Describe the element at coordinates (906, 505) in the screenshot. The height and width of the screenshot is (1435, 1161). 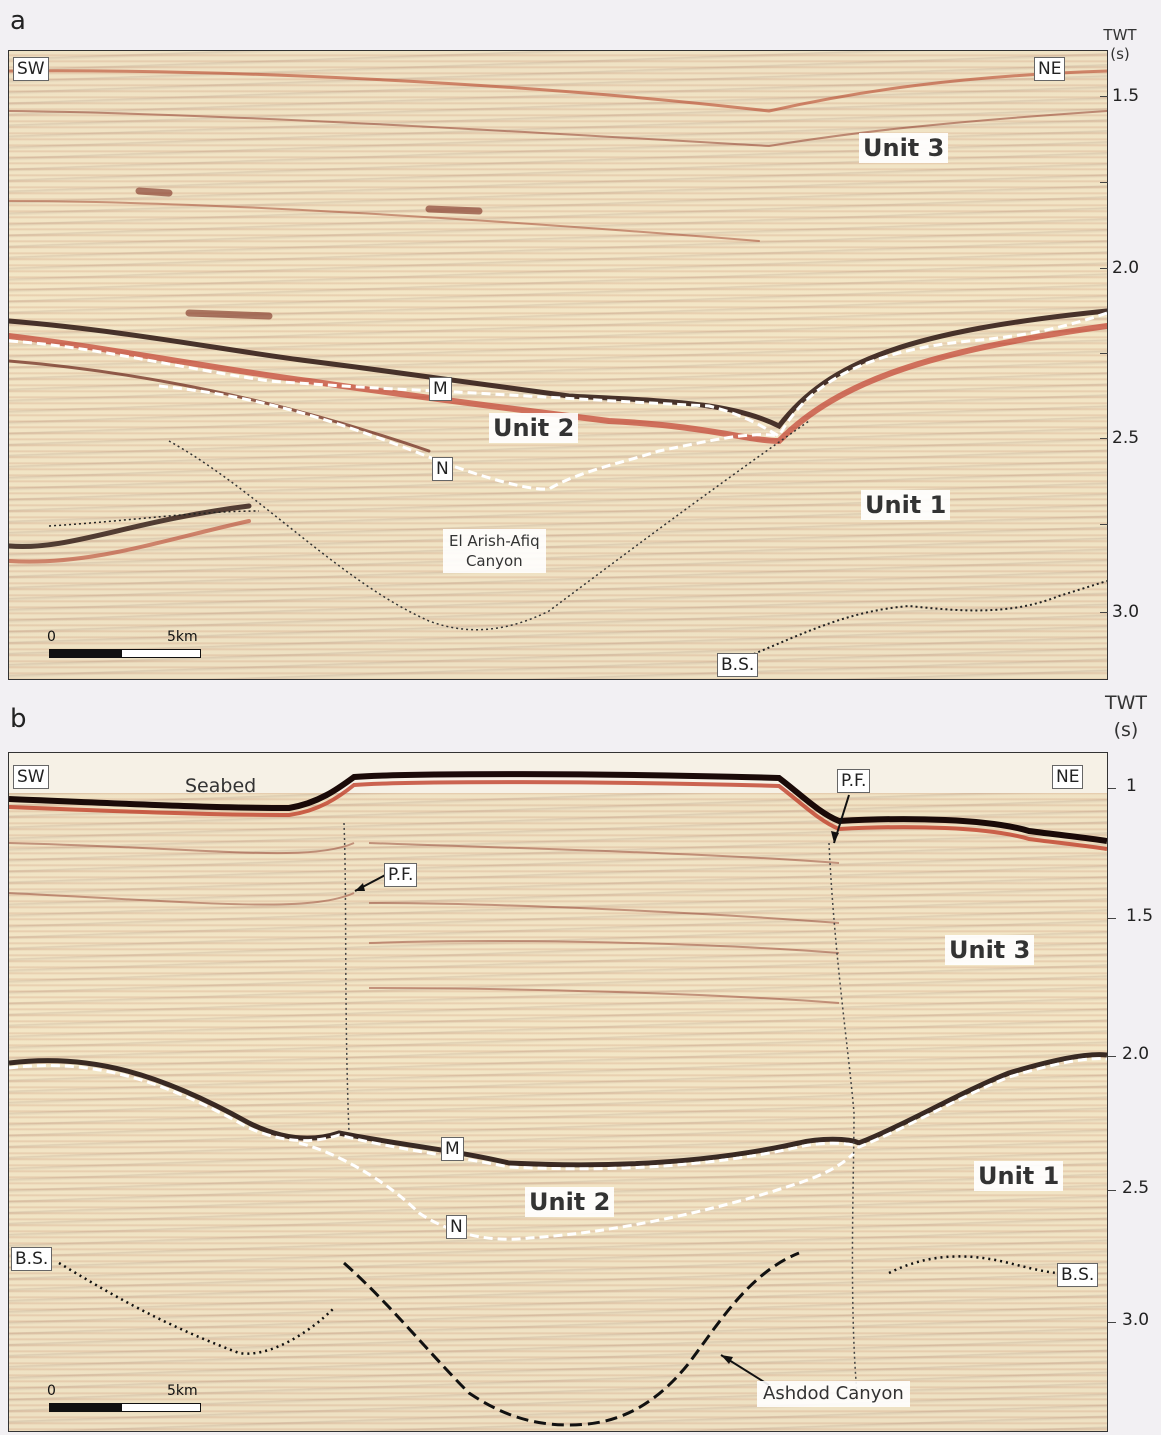
I see `unit-1-label: Unit 1` at that location.